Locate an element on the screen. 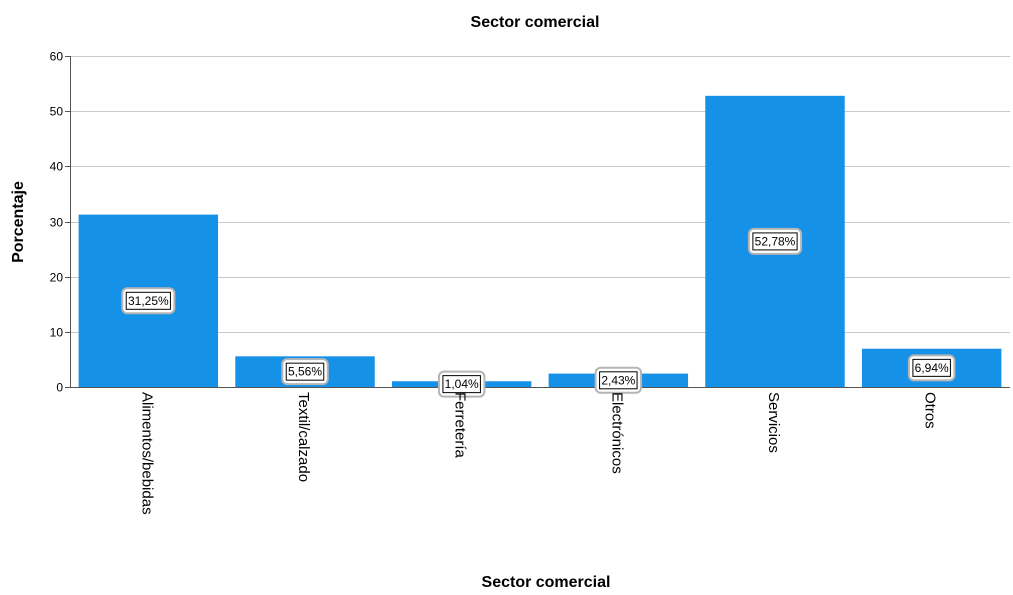 Image resolution: width=1013 pixels, height=595 pixels. y-axis-ticks: 0 10 20 30 40 50 60 is located at coordinates (60, 222).